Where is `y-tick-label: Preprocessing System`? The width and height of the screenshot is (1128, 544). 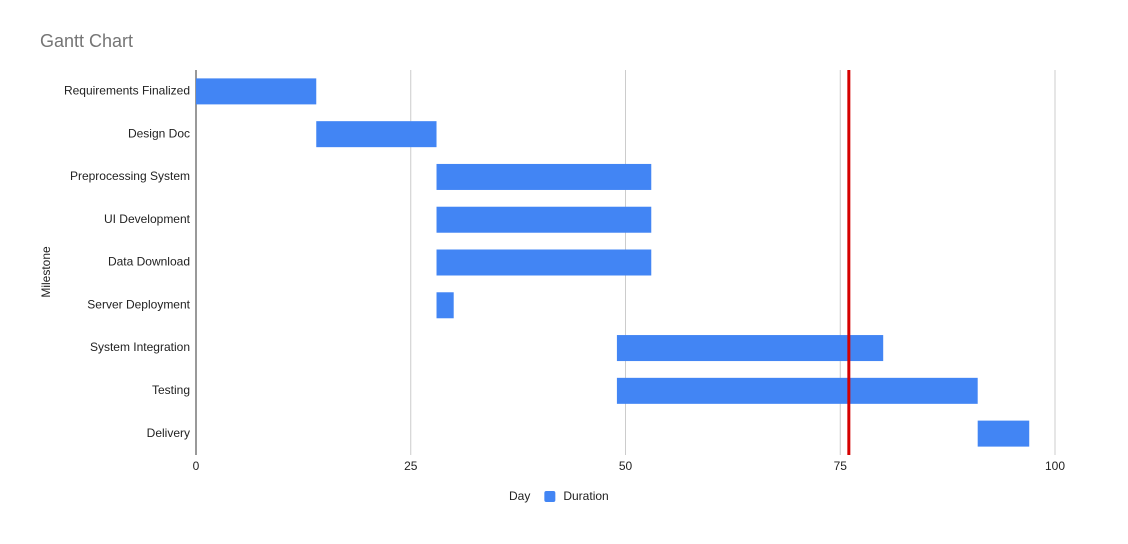
y-tick-label: Preprocessing System is located at coordinates (130, 176).